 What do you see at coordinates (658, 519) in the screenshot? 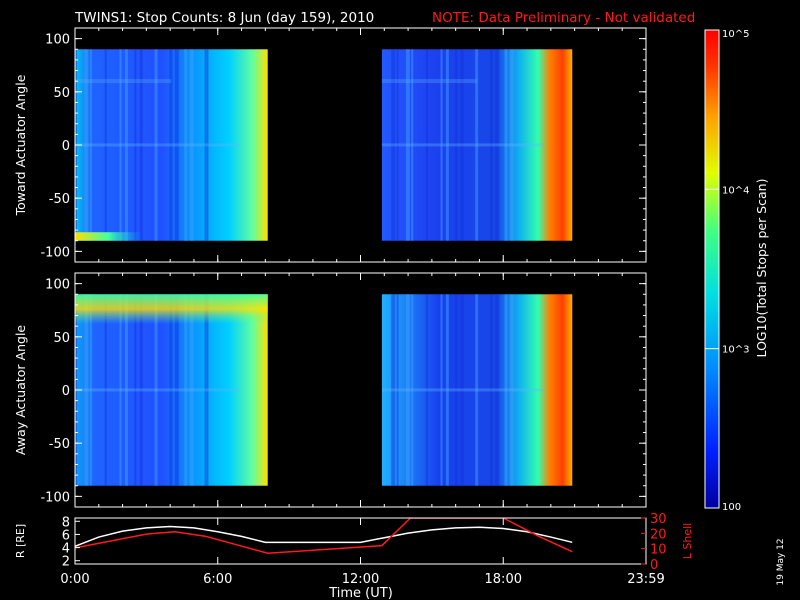
I see `right-y-tick-label: 30` at bounding box center [658, 519].